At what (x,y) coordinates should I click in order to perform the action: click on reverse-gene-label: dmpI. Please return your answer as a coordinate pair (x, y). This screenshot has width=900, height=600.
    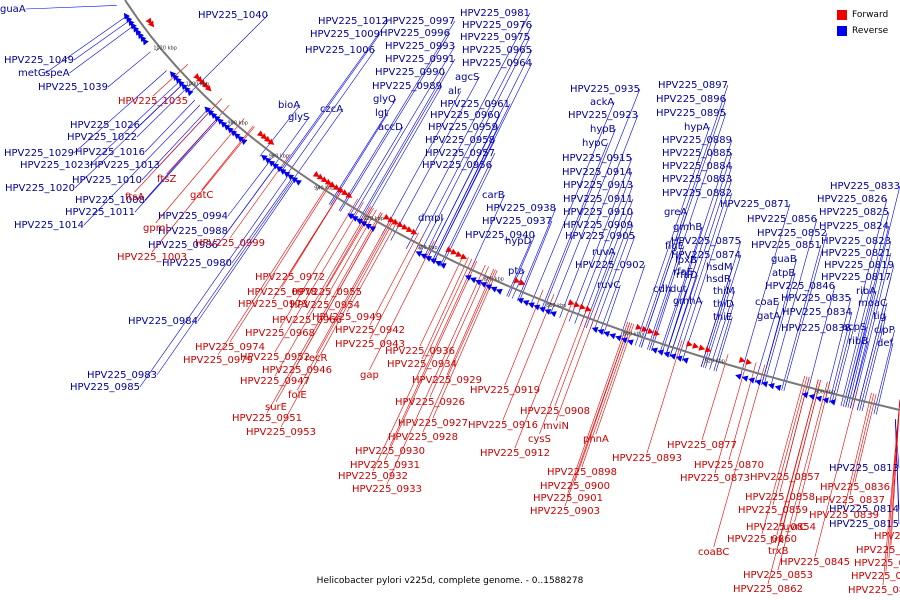
    Looking at the image, I should click on (430, 218).